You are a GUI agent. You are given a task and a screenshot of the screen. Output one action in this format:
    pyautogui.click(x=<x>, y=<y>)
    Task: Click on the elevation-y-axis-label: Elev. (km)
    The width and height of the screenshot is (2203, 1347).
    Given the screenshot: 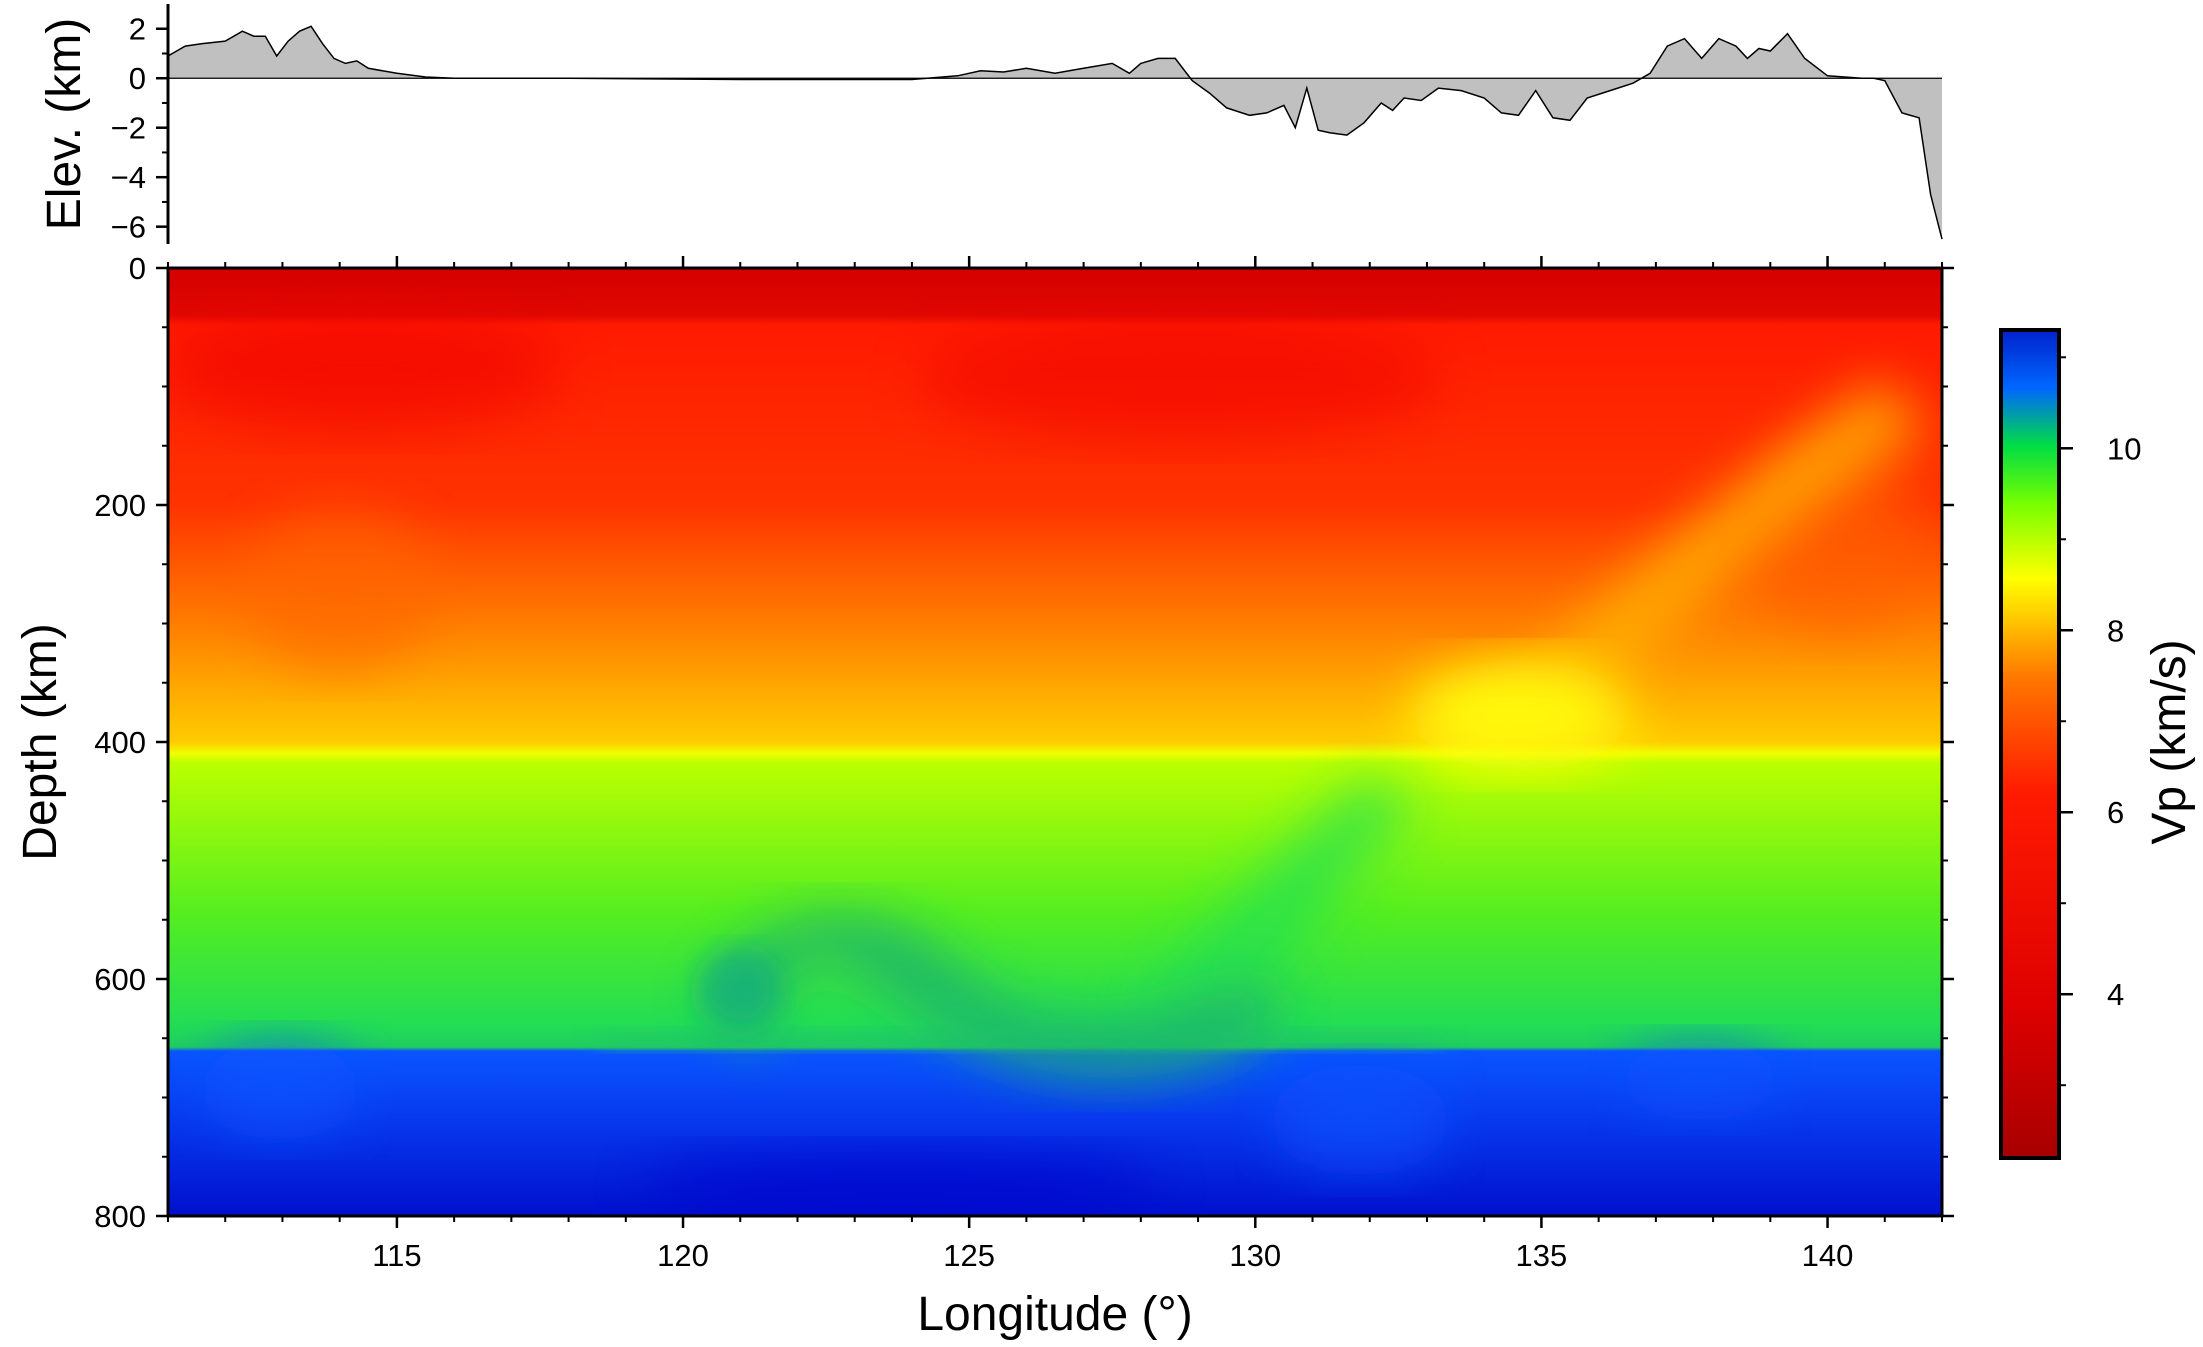 What is the action you would take?
    pyautogui.click(x=64, y=124)
    